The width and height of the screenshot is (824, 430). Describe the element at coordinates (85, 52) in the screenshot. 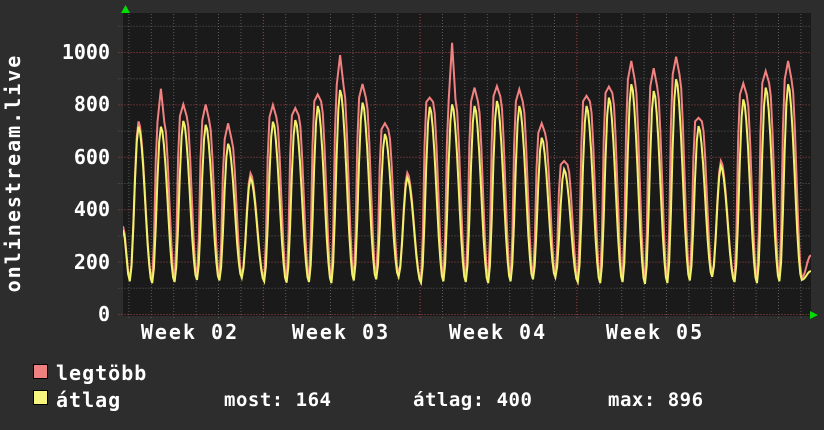

I see `y-axis-label-1000: 1000` at that location.